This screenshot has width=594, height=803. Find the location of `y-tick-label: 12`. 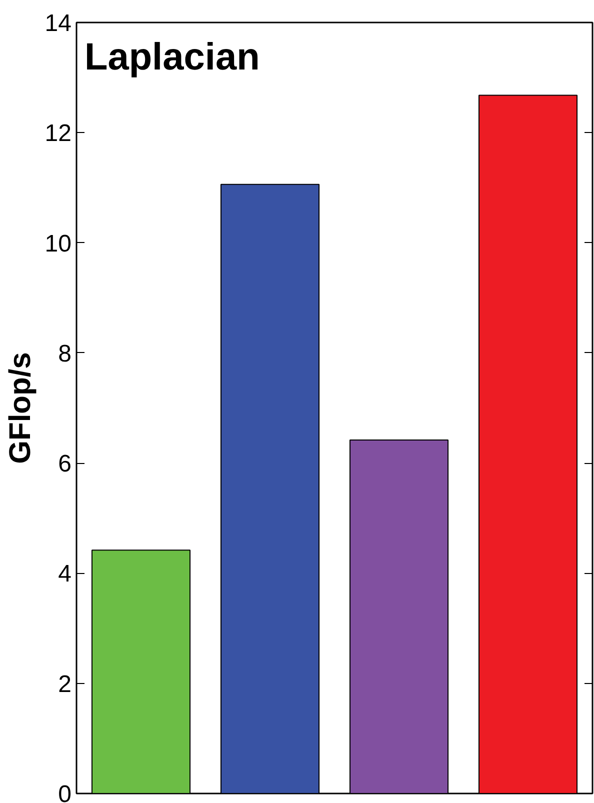

y-tick-label: 12 is located at coordinates (58, 134).